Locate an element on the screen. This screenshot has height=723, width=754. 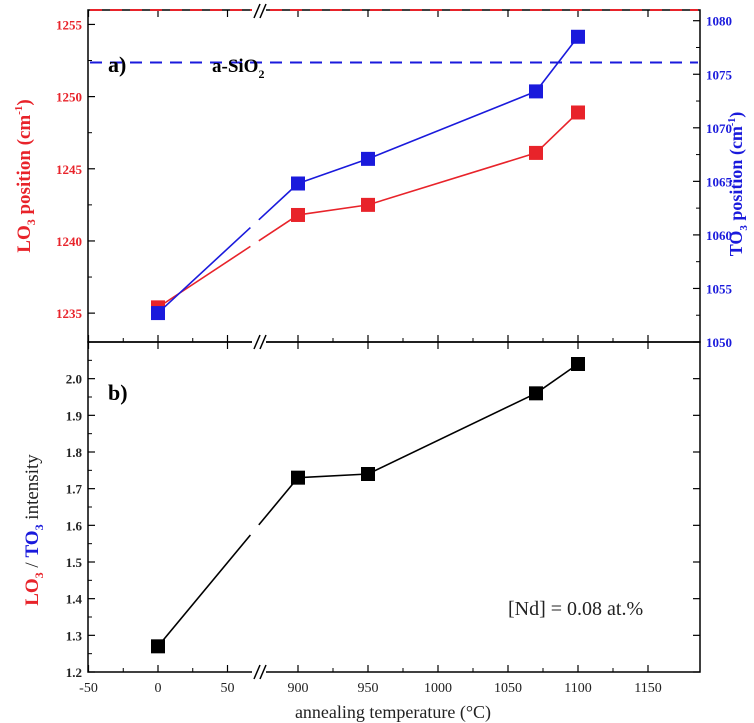
y-b-tick-label: 1.6 is located at coordinates (74, 525).